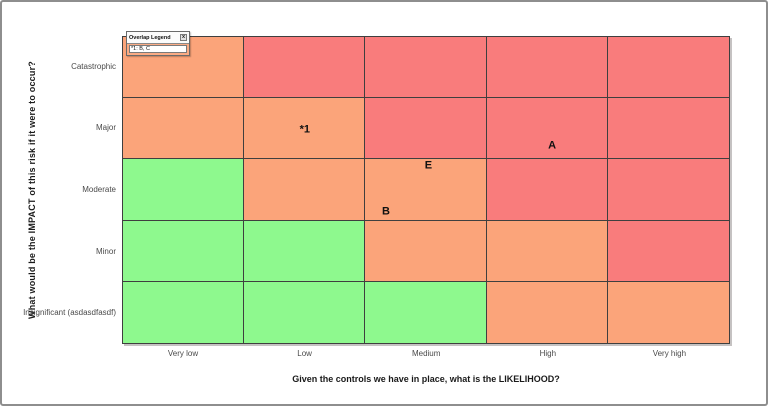  What do you see at coordinates (105, 128) in the screenshot?
I see `y-tick-label: Major` at bounding box center [105, 128].